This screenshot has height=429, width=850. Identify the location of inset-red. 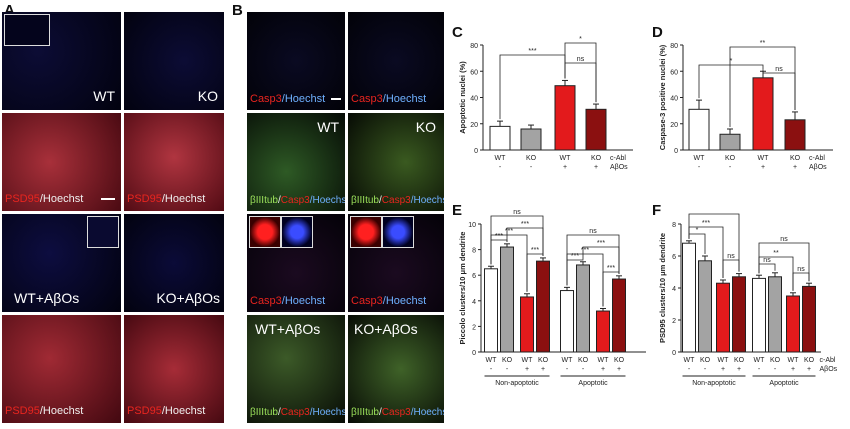
(366, 232).